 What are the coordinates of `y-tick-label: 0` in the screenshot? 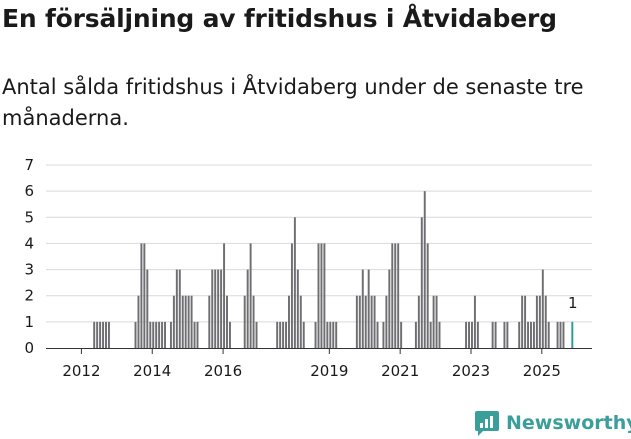 It's located at (29, 348).